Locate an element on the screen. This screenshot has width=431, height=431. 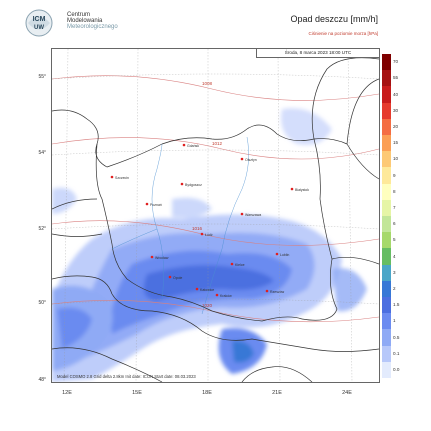
legend-label: 15 is located at coordinates (396, 143).